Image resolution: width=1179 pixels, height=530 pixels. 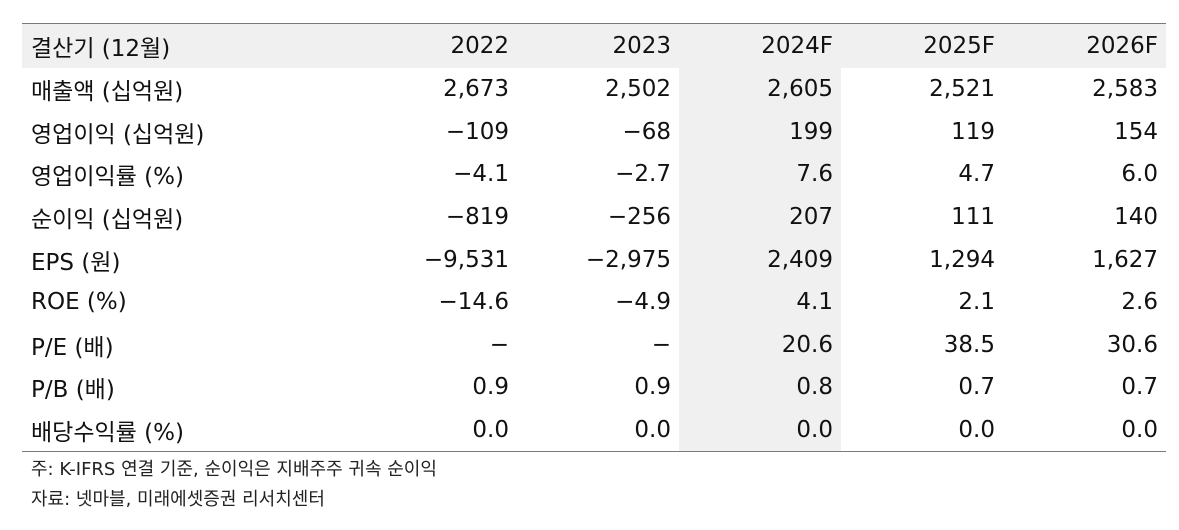 What do you see at coordinates (594, 345) in the screenshot?
I see `table-row: P/E (배) − − 20.6 38.5 30.6` at bounding box center [594, 345].